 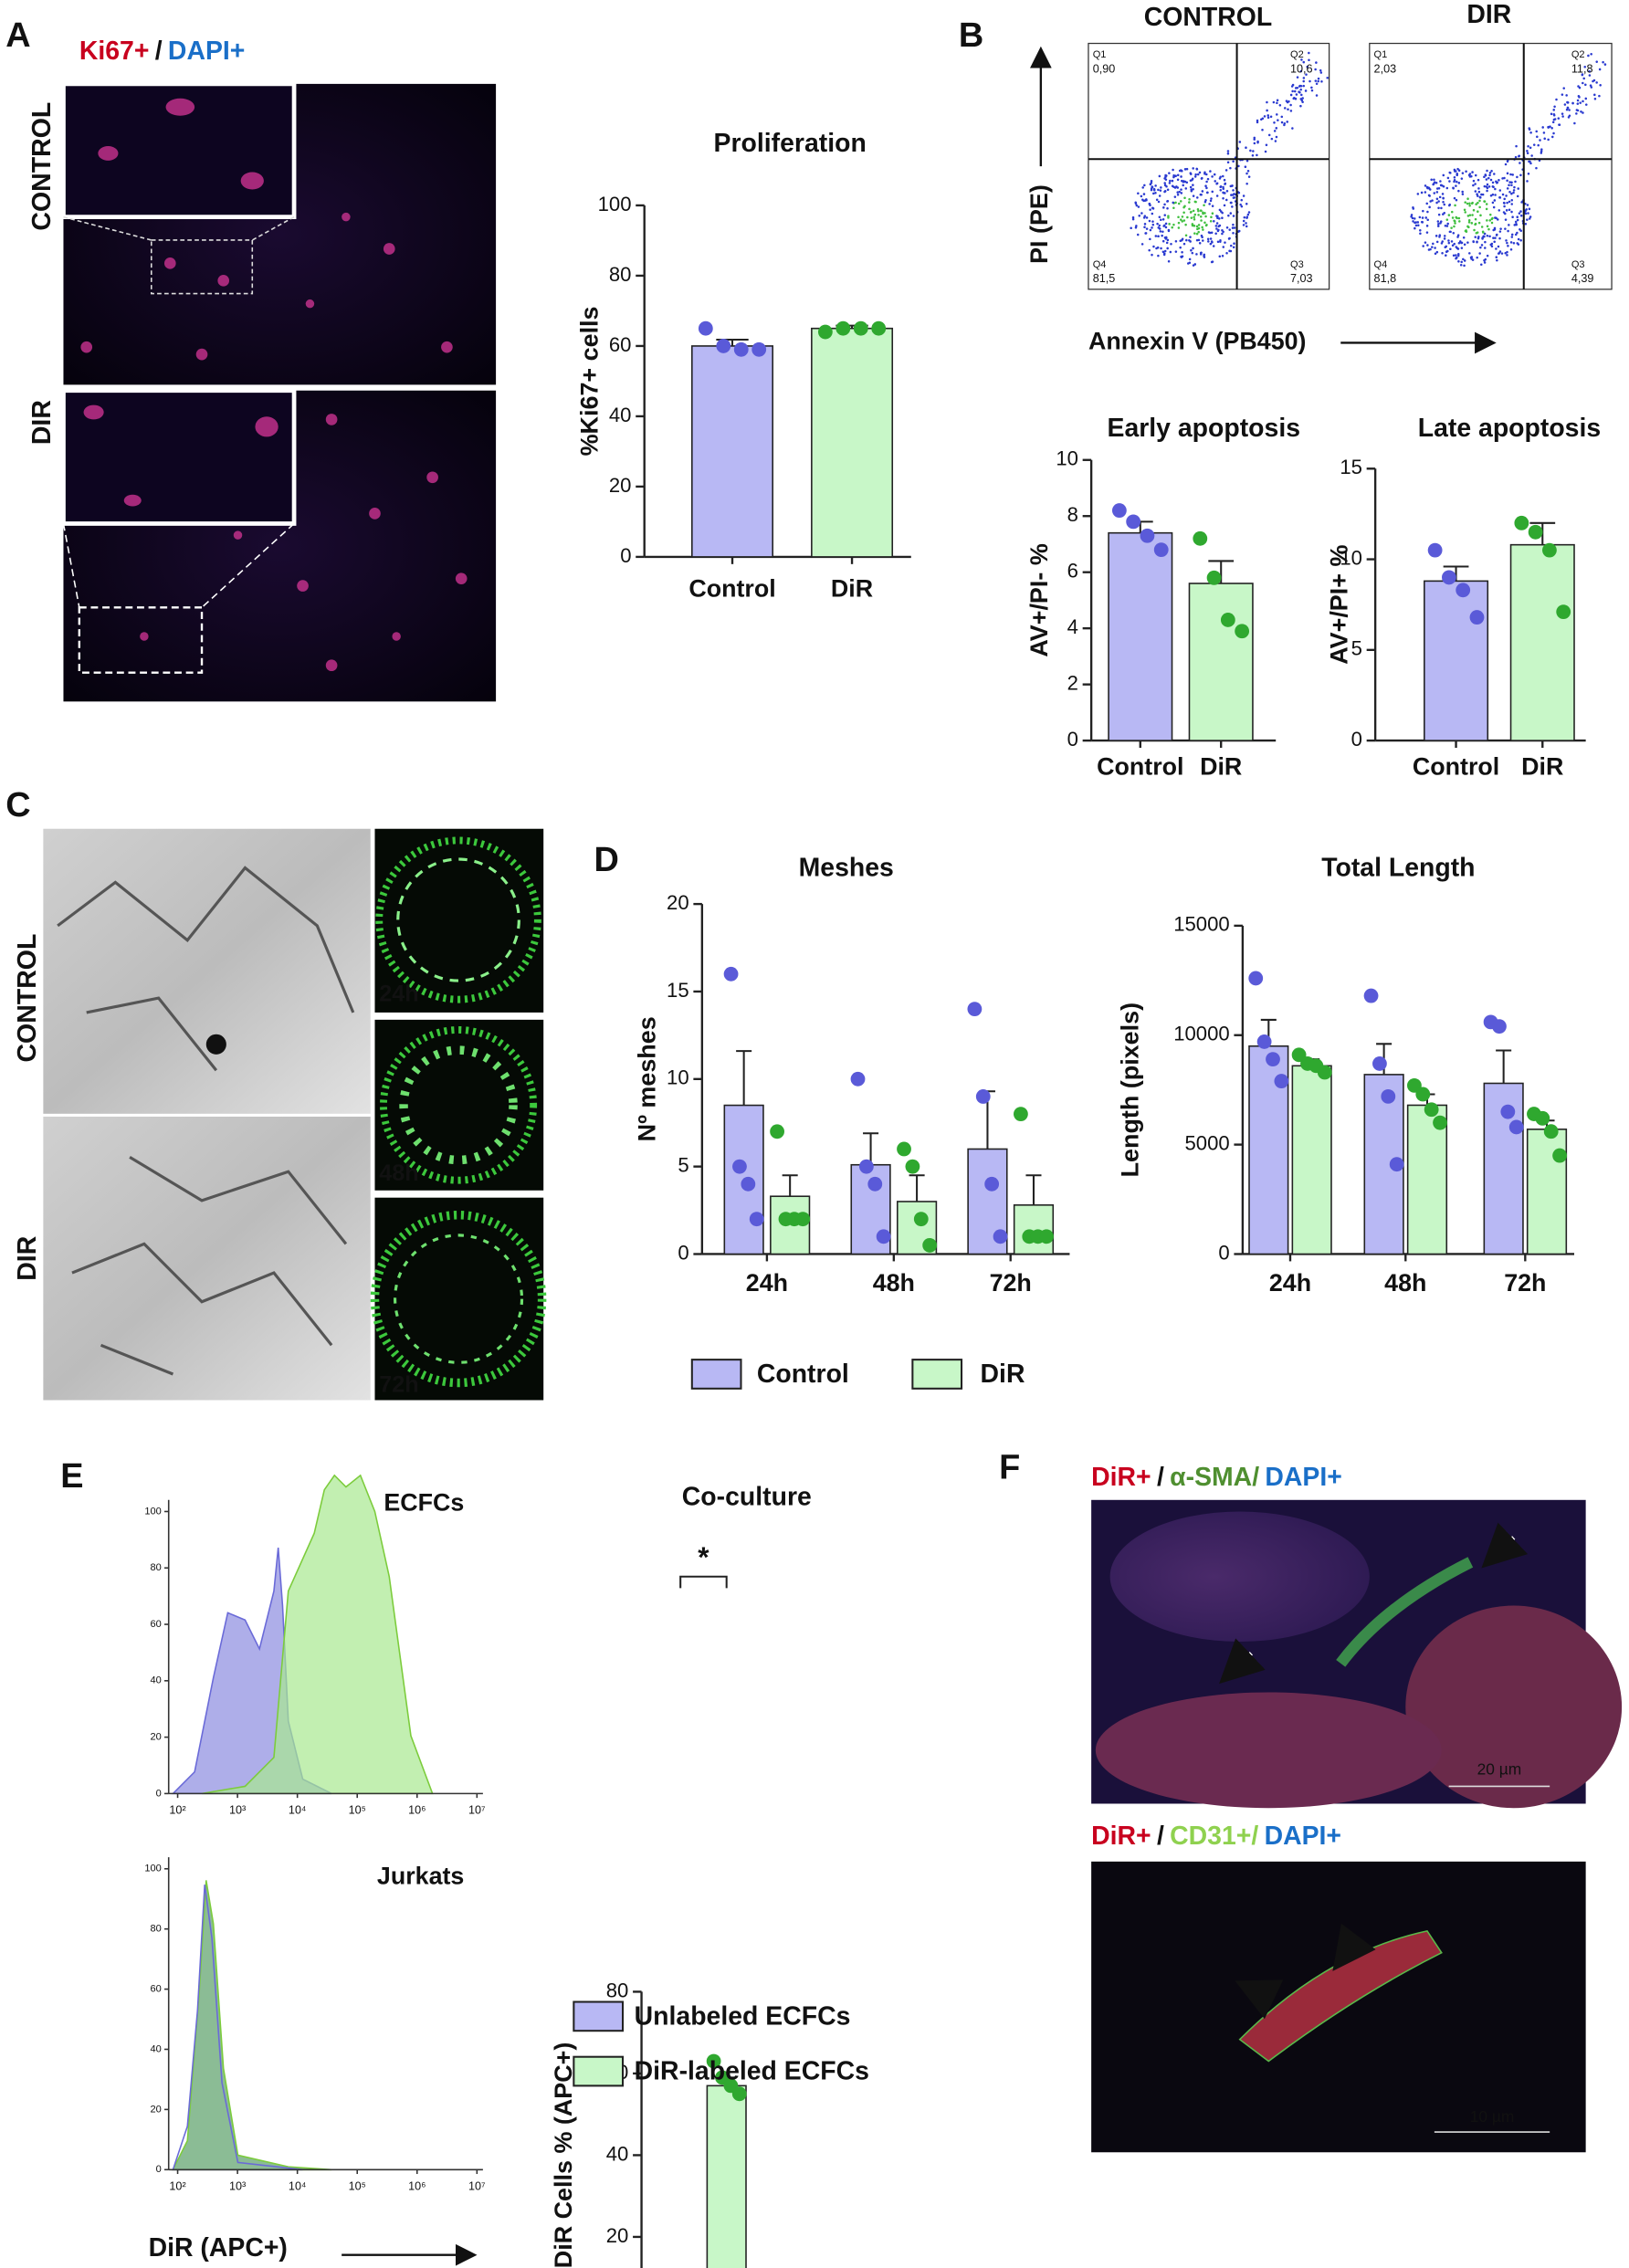 I want to click on y-tick-label: 4, so click(x=1072, y=626).